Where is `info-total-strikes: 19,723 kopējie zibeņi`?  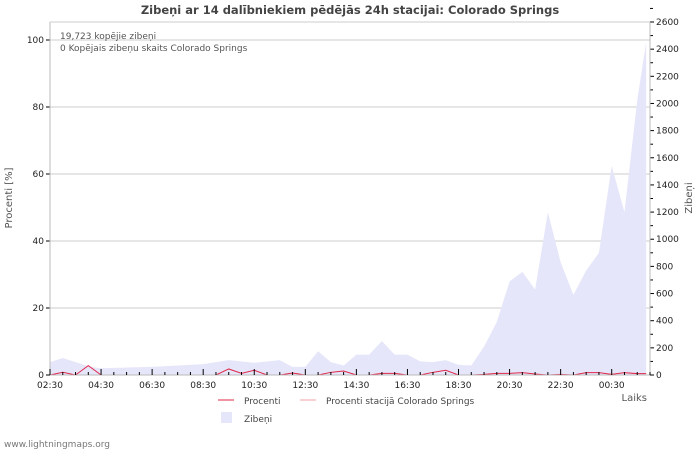 info-total-strikes: 19,723 kopējie zibeņi is located at coordinates (108, 37).